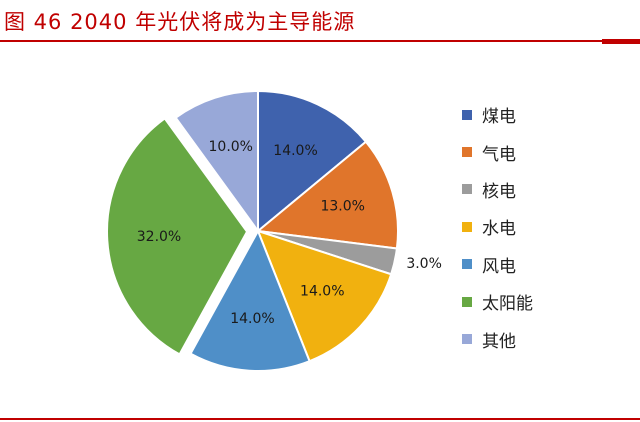  Describe the element at coordinates (180, 22) in the screenshot. I see `page-title: 图 46 2040 年光伏将成为主导能源` at that location.